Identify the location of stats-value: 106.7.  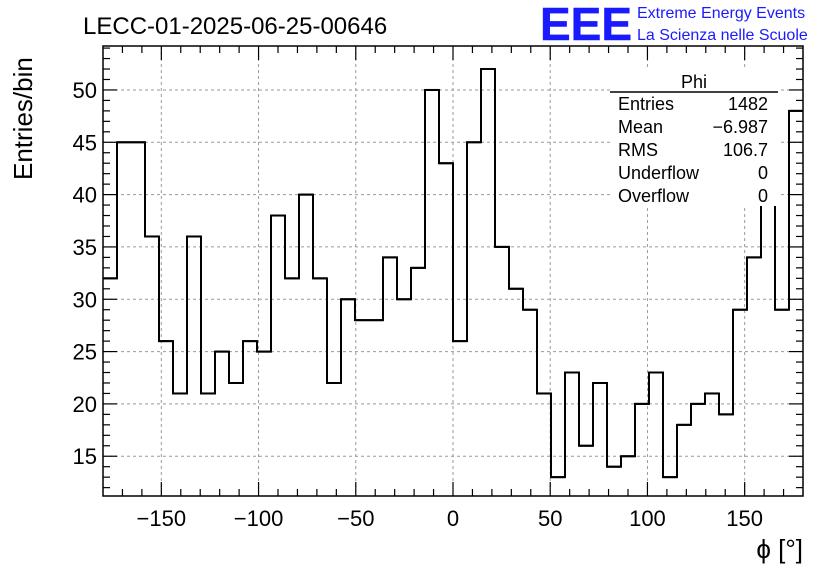
(745, 150).